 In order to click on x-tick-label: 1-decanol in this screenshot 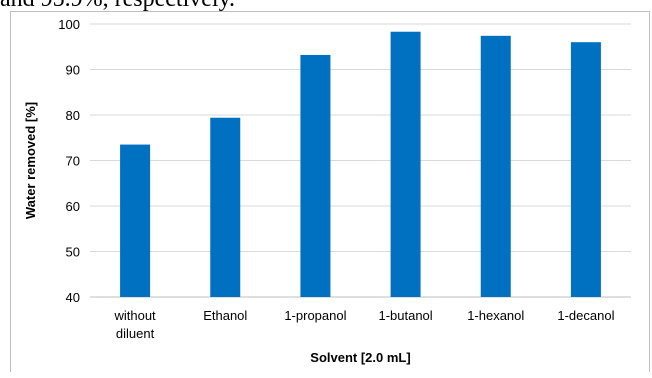, I will do `click(585, 315)`.